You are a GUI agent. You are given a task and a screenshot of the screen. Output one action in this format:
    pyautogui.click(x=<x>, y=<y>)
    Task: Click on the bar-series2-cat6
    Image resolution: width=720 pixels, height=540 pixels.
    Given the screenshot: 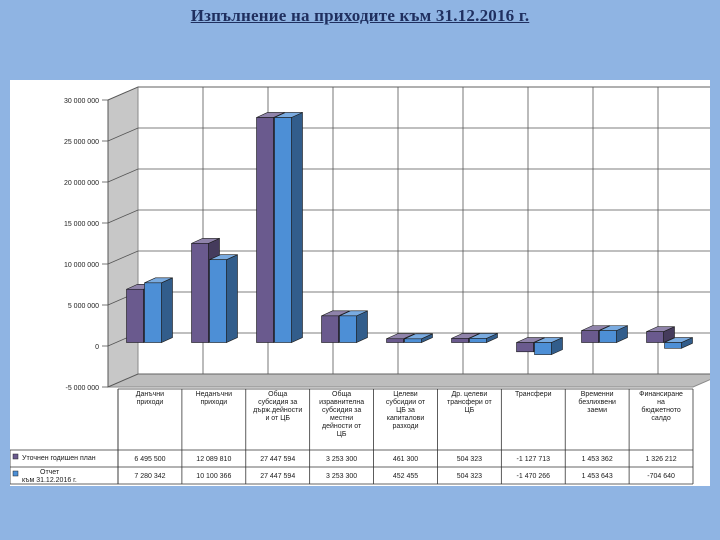 What is the action you would take?
    pyautogui.click(x=483, y=337)
    